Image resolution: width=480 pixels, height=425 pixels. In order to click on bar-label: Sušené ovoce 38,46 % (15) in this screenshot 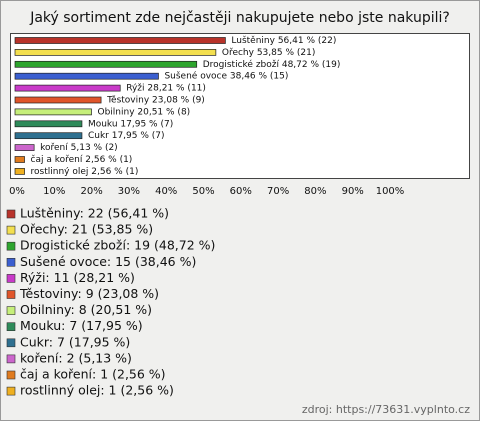, I will do `click(226, 76)`.